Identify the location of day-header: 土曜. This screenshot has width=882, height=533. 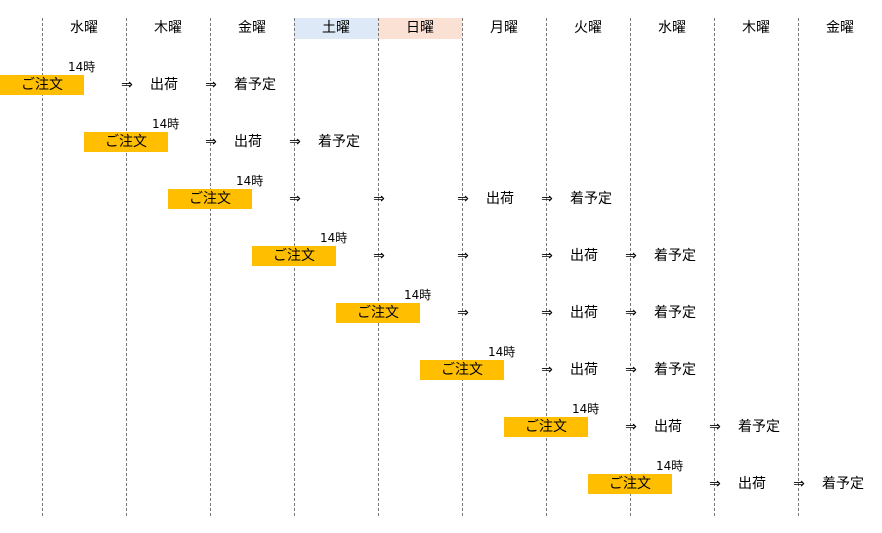
(336, 28).